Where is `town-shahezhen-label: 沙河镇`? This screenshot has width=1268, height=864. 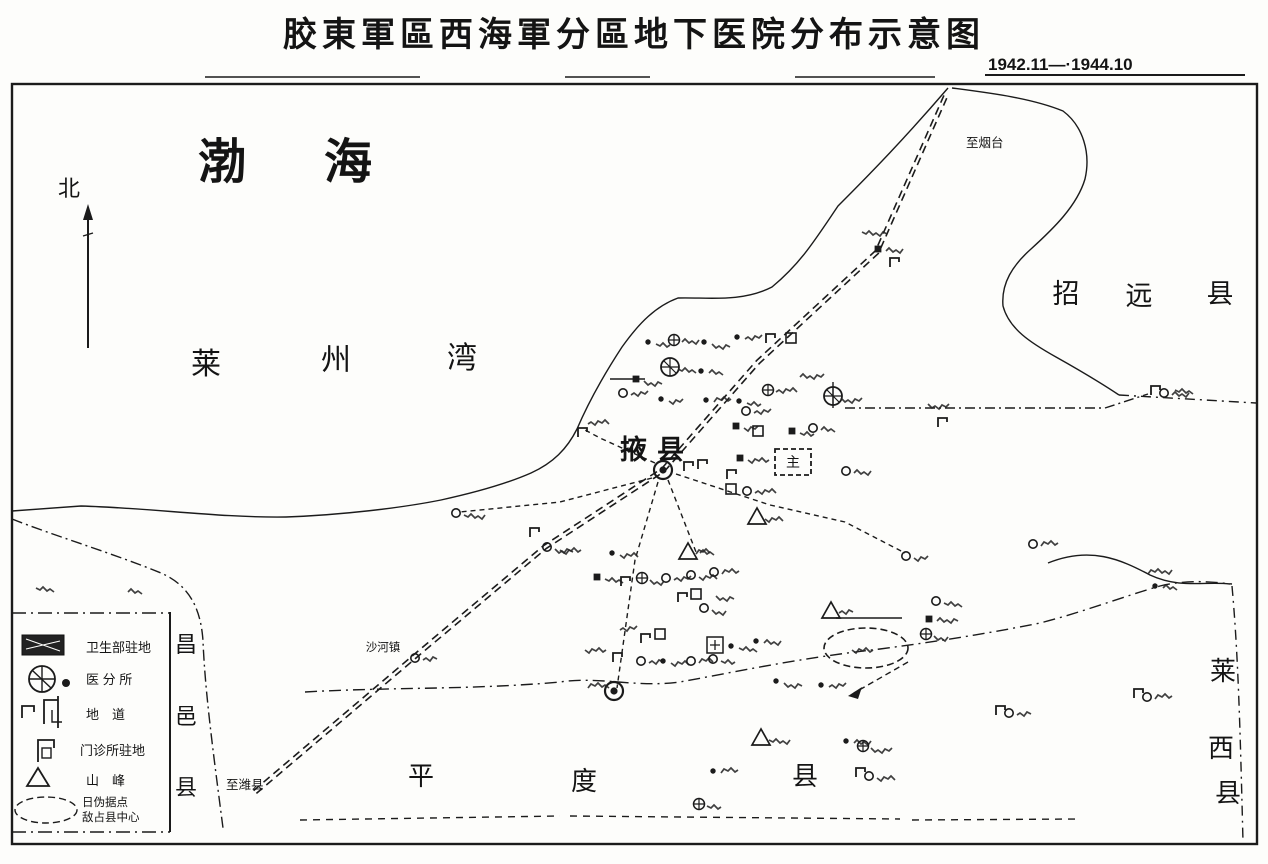
town-shahezhen-label: 沙河镇 is located at coordinates (383, 647).